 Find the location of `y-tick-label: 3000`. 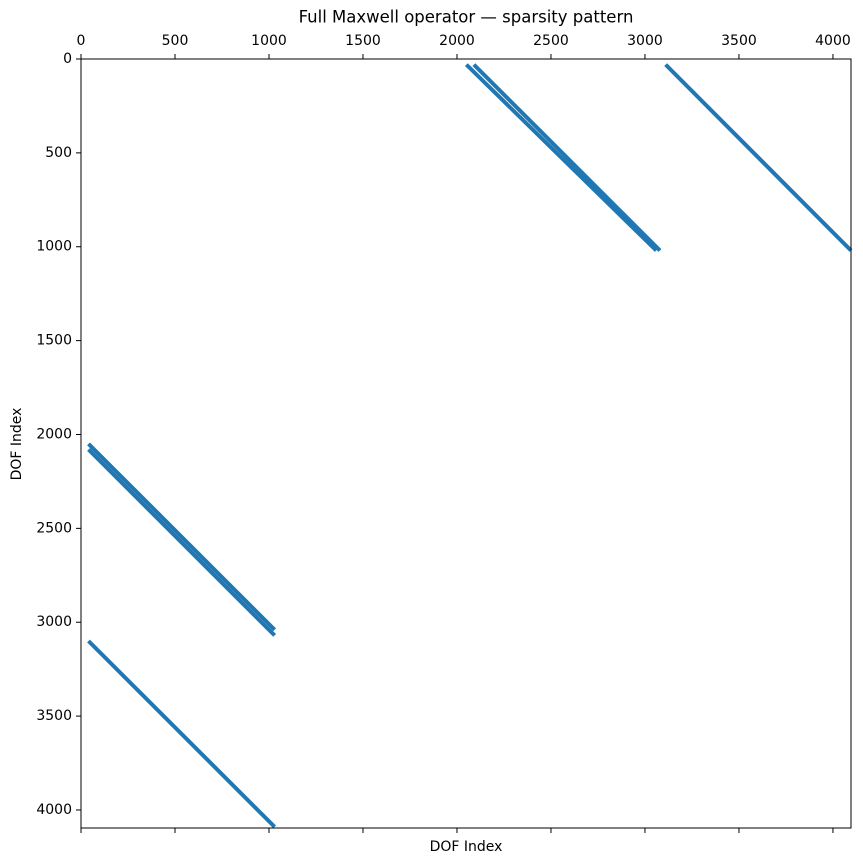

y-tick-label: 3000 is located at coordinates (54, 622).